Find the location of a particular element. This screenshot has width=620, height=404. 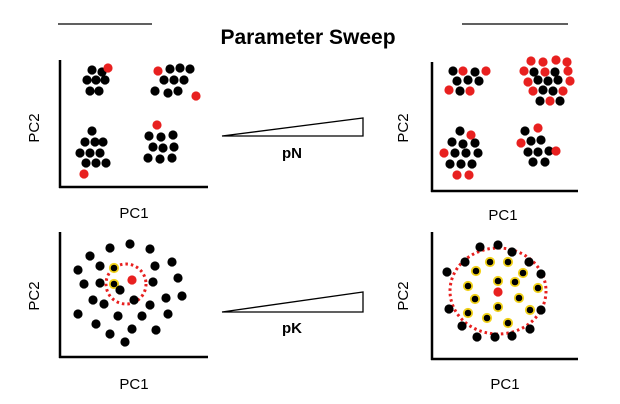

wedge-shape is located at coordinates (292, 302).